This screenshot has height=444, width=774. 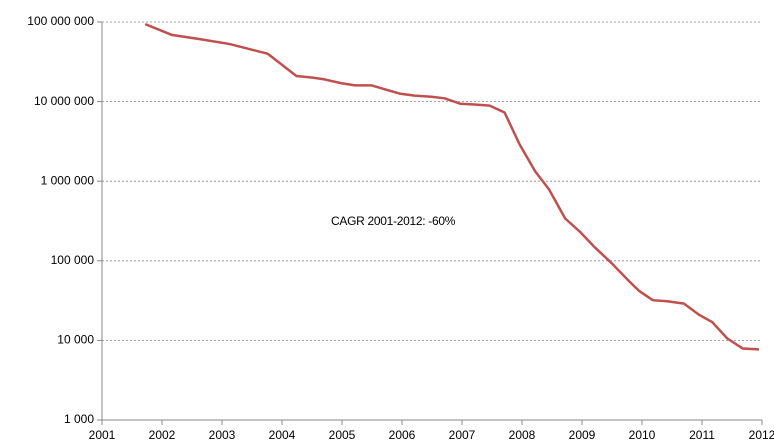 What do you see at coordinates (393, 221) in the screenshot?
I see `annotation: CAGR 2001-2012: -60%` at bounding box center [393, 221].